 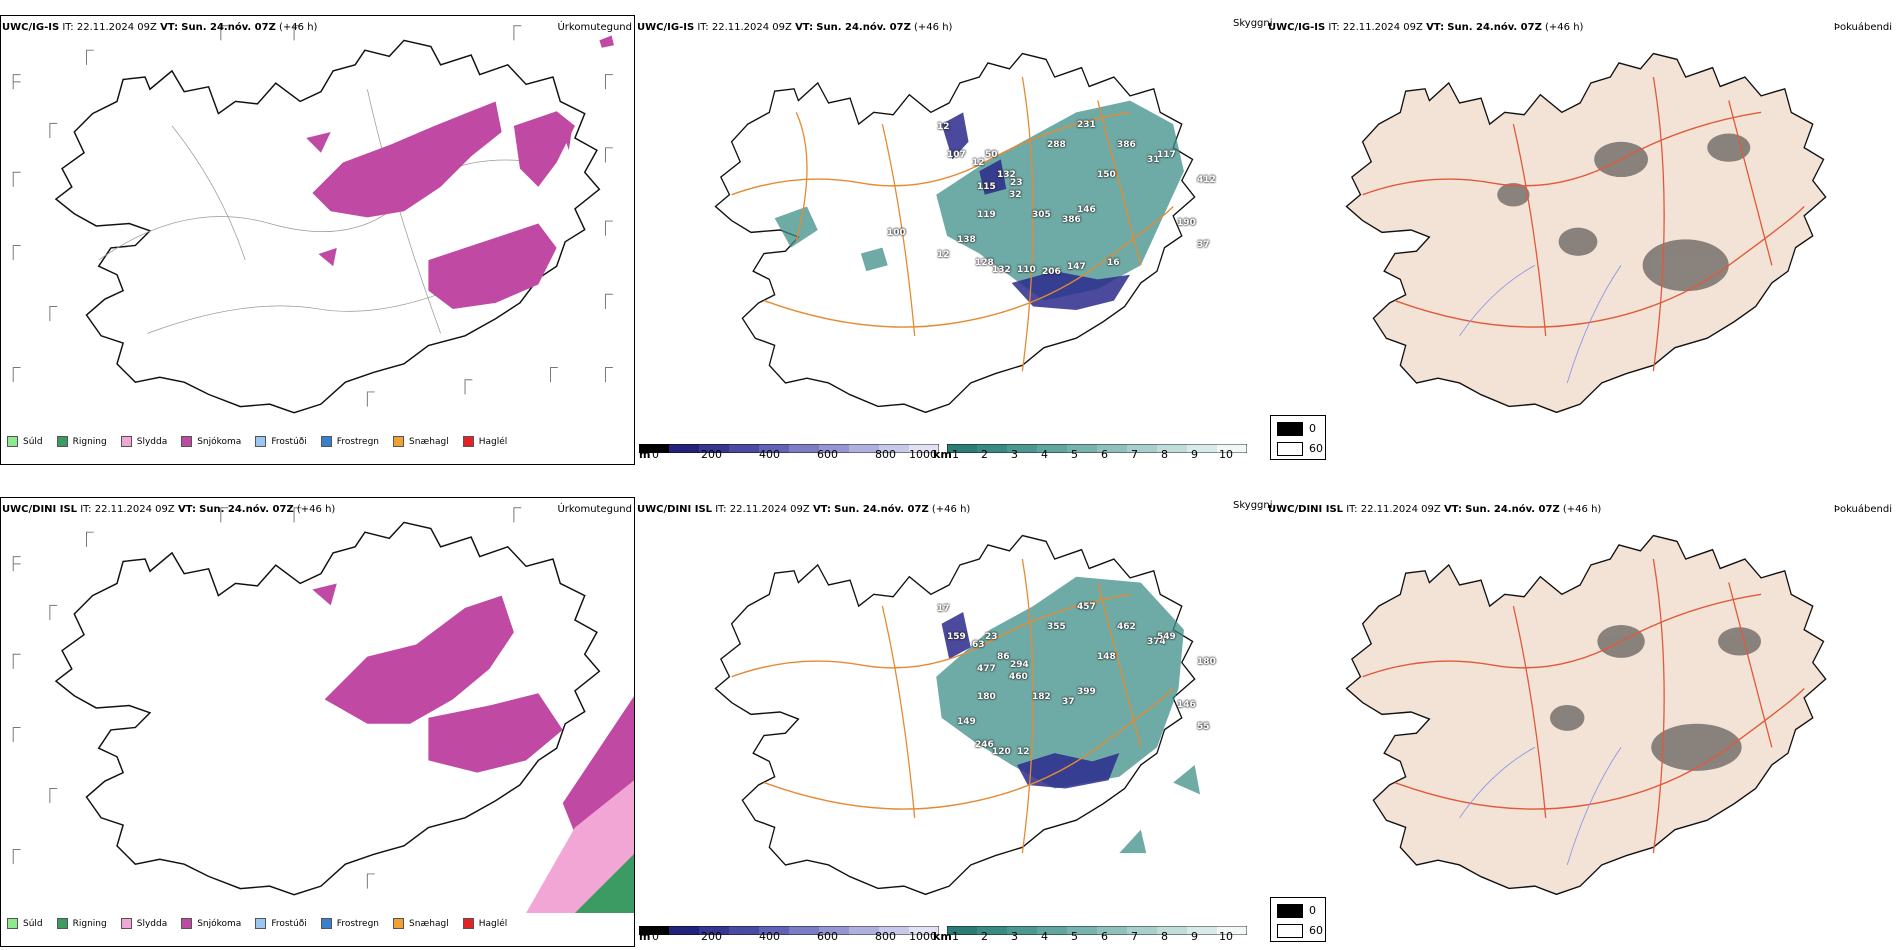 What do you see at coordinates (1003, 657) in the screenshot?
I see `ceiling-value-label: 86` at bounding box center [1003, 657].